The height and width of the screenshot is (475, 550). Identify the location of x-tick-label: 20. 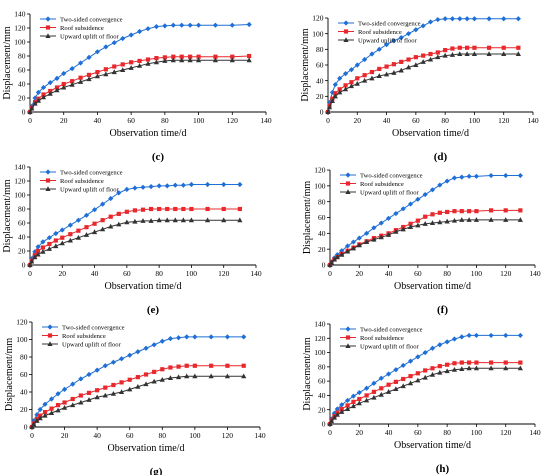
(358, 120).